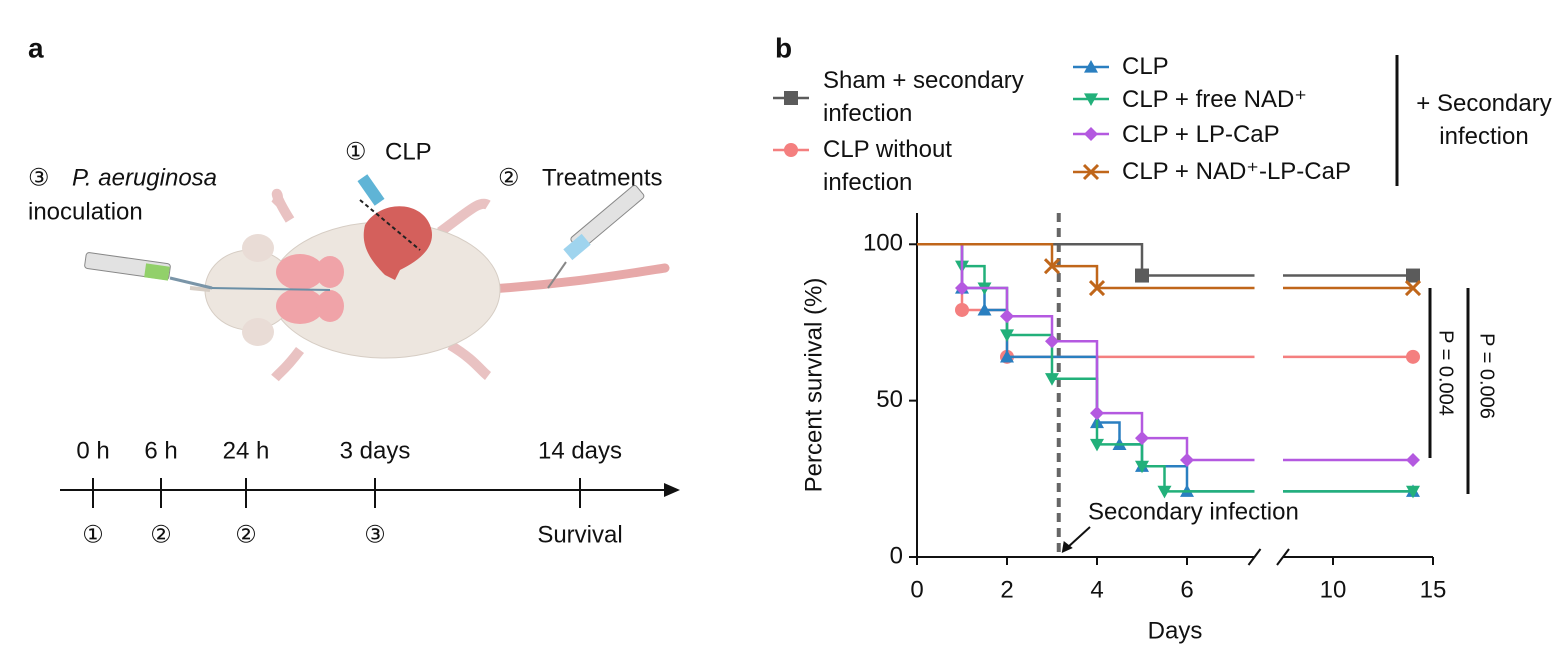 This screenshot has width=1568, height=667. I want to click on x-tick-label: 10, so click(1333, 589).